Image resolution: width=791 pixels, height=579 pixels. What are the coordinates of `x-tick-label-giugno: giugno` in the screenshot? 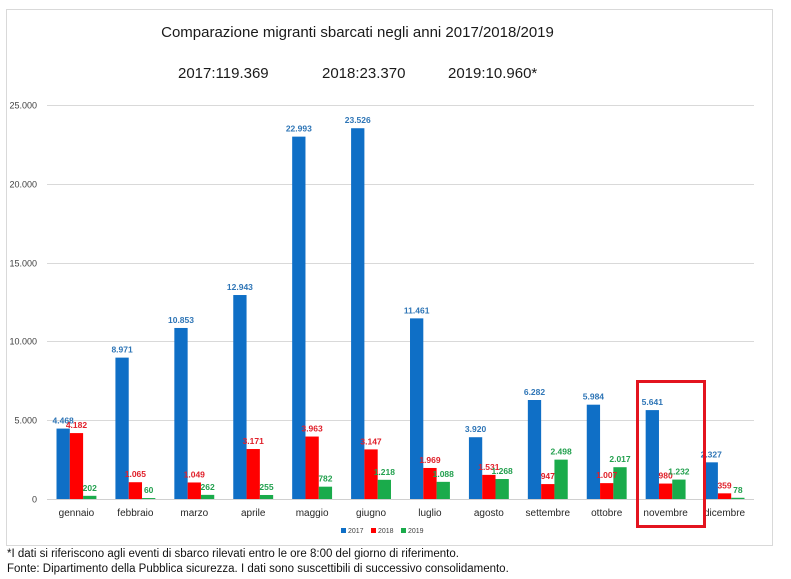 It's located at (371, 513).